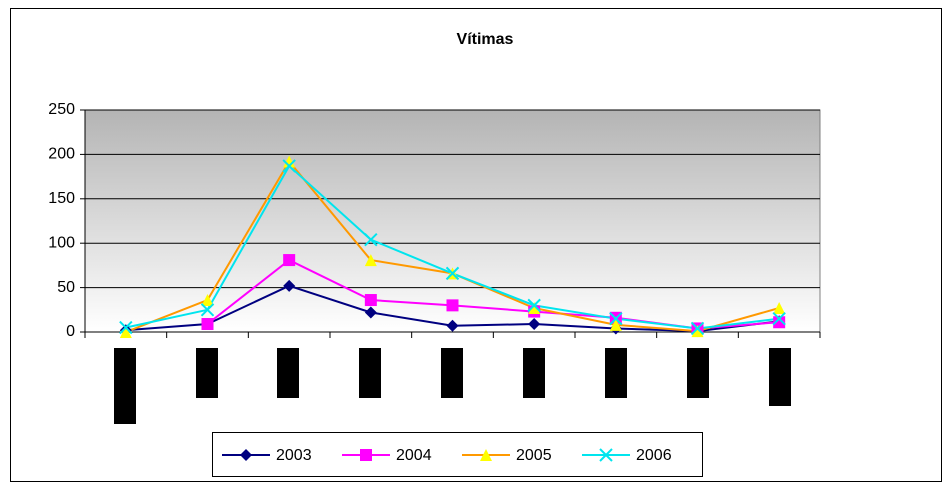 This screenshot has width=943, height=483. I want to click on y-tick-label: 150, so click(61, 198).